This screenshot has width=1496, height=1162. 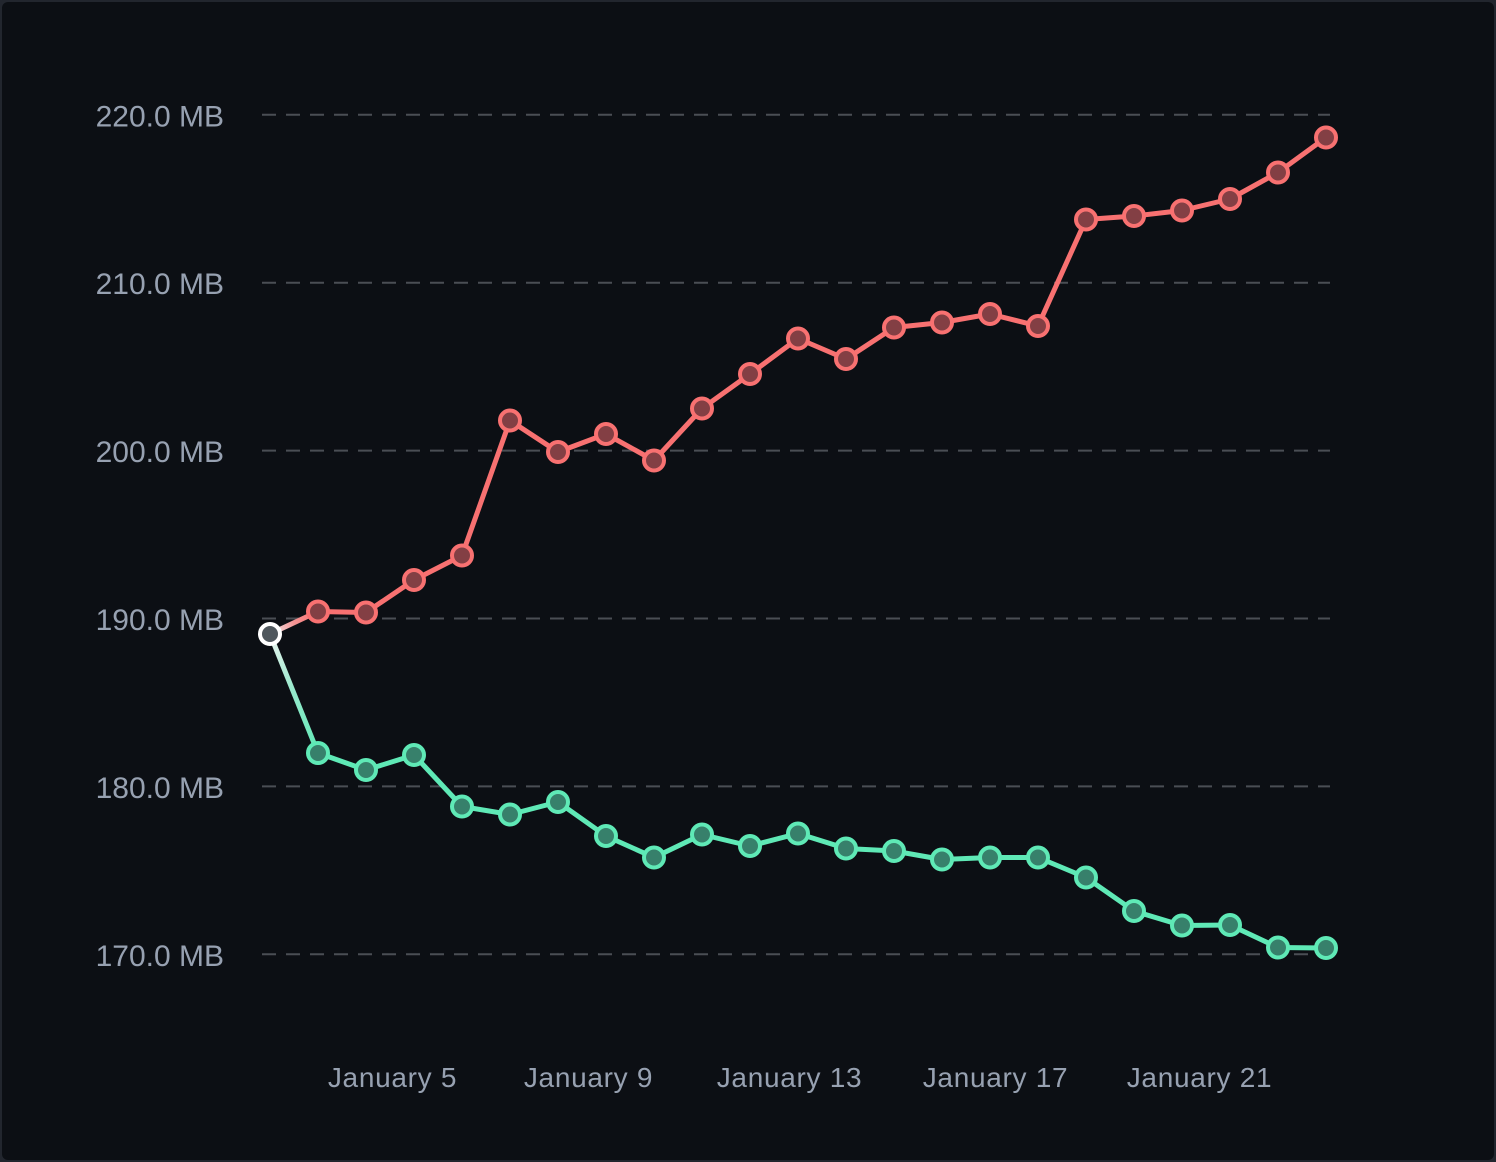 What do you see at coordinates (160, 284) in the screenshot?
I see `svg-text: 210.0 MB` at bounding box center [160, 284].